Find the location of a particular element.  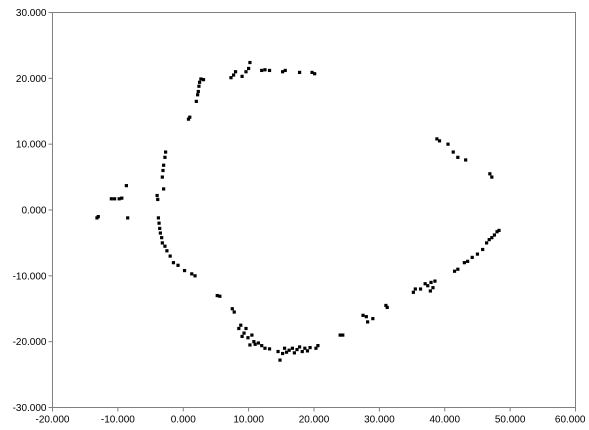

y-tick-label: -20.000 is located at coordinates (30, 342).